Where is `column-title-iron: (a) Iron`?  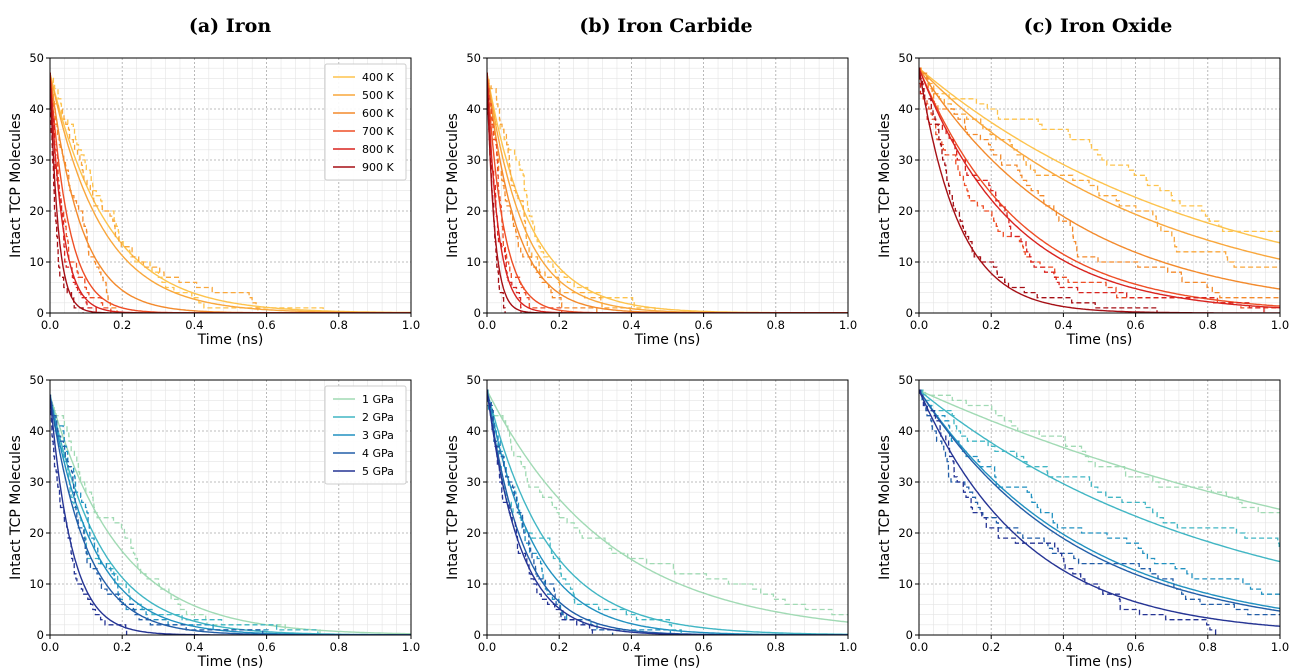
column-title-iron: (a) Iron is located at coordinates (230, 26).